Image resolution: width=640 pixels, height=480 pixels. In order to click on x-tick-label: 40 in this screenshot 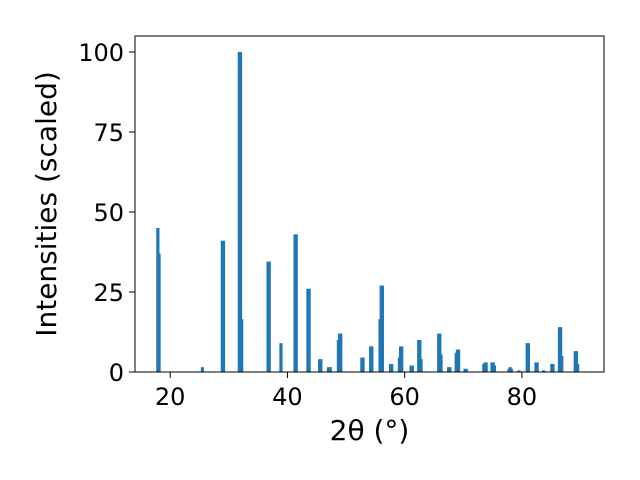, I will do `click(287, 397)`.